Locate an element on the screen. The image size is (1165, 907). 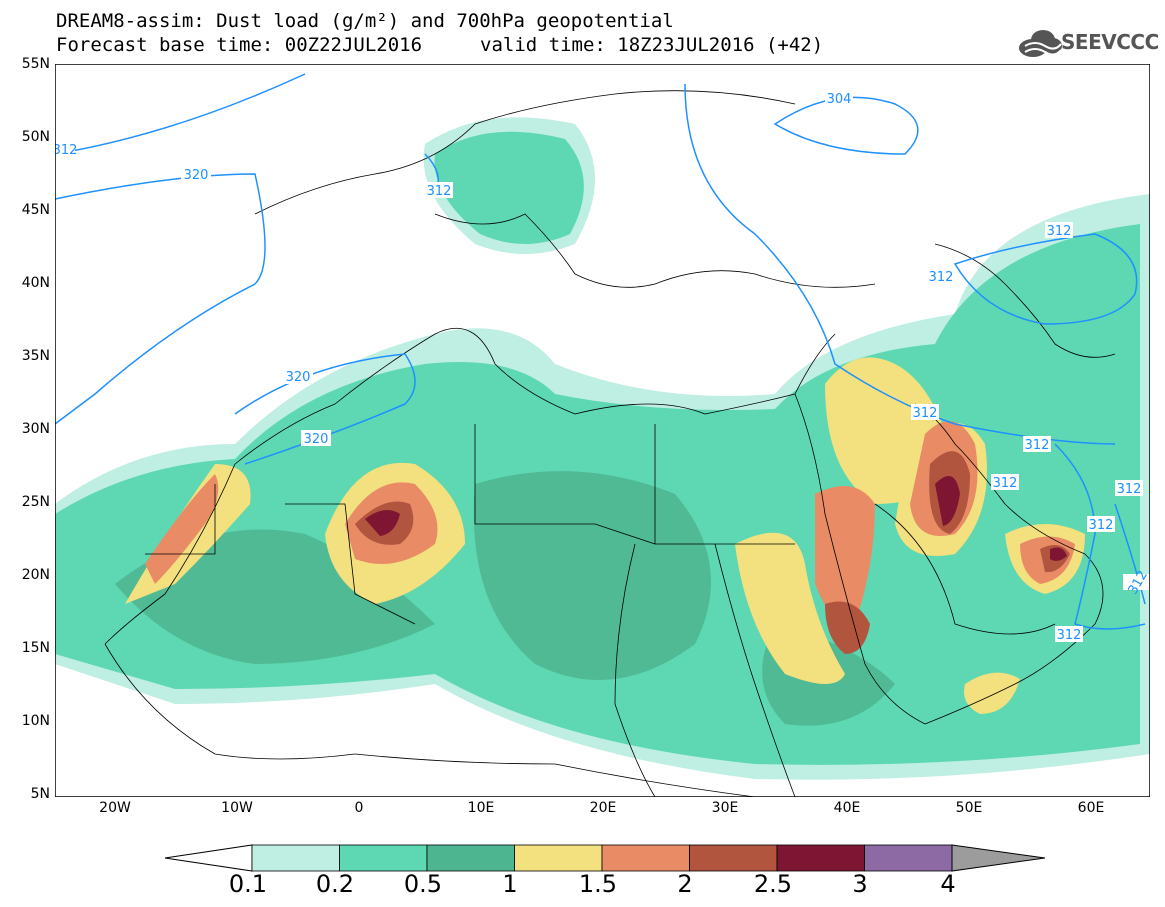
colorbar-low-arrow is located at coordinates (208, 858).